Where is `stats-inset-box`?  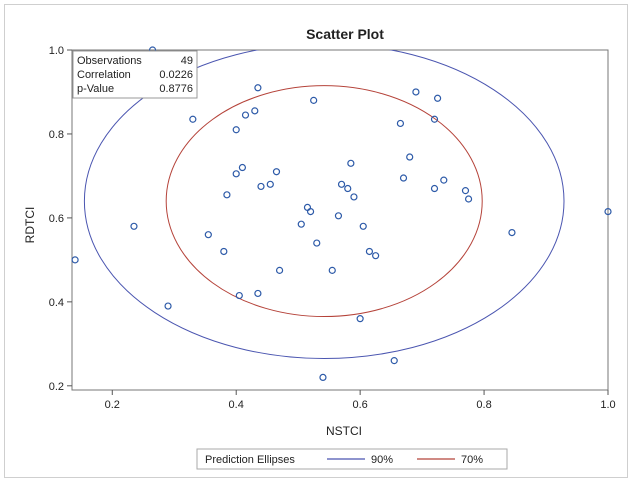 stats-inset-box is located at coordinates (135, 74).